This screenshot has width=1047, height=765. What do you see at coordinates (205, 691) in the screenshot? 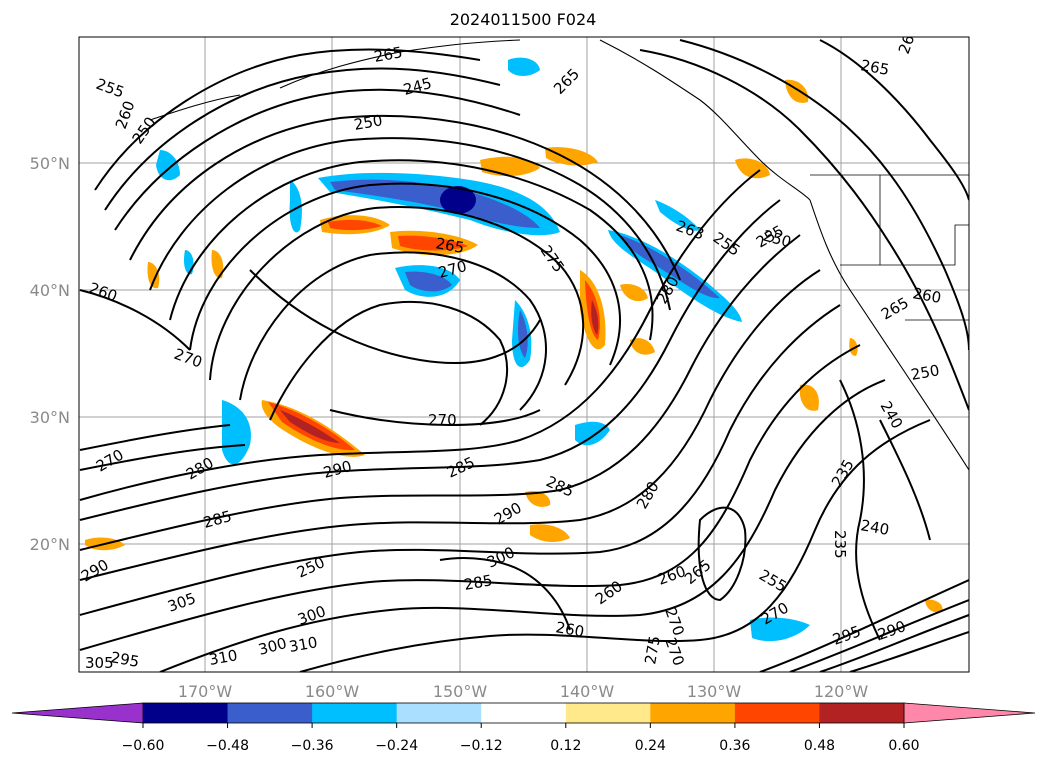
I see `lon-label-170w: 170°W` at bounding box center [205, 691].